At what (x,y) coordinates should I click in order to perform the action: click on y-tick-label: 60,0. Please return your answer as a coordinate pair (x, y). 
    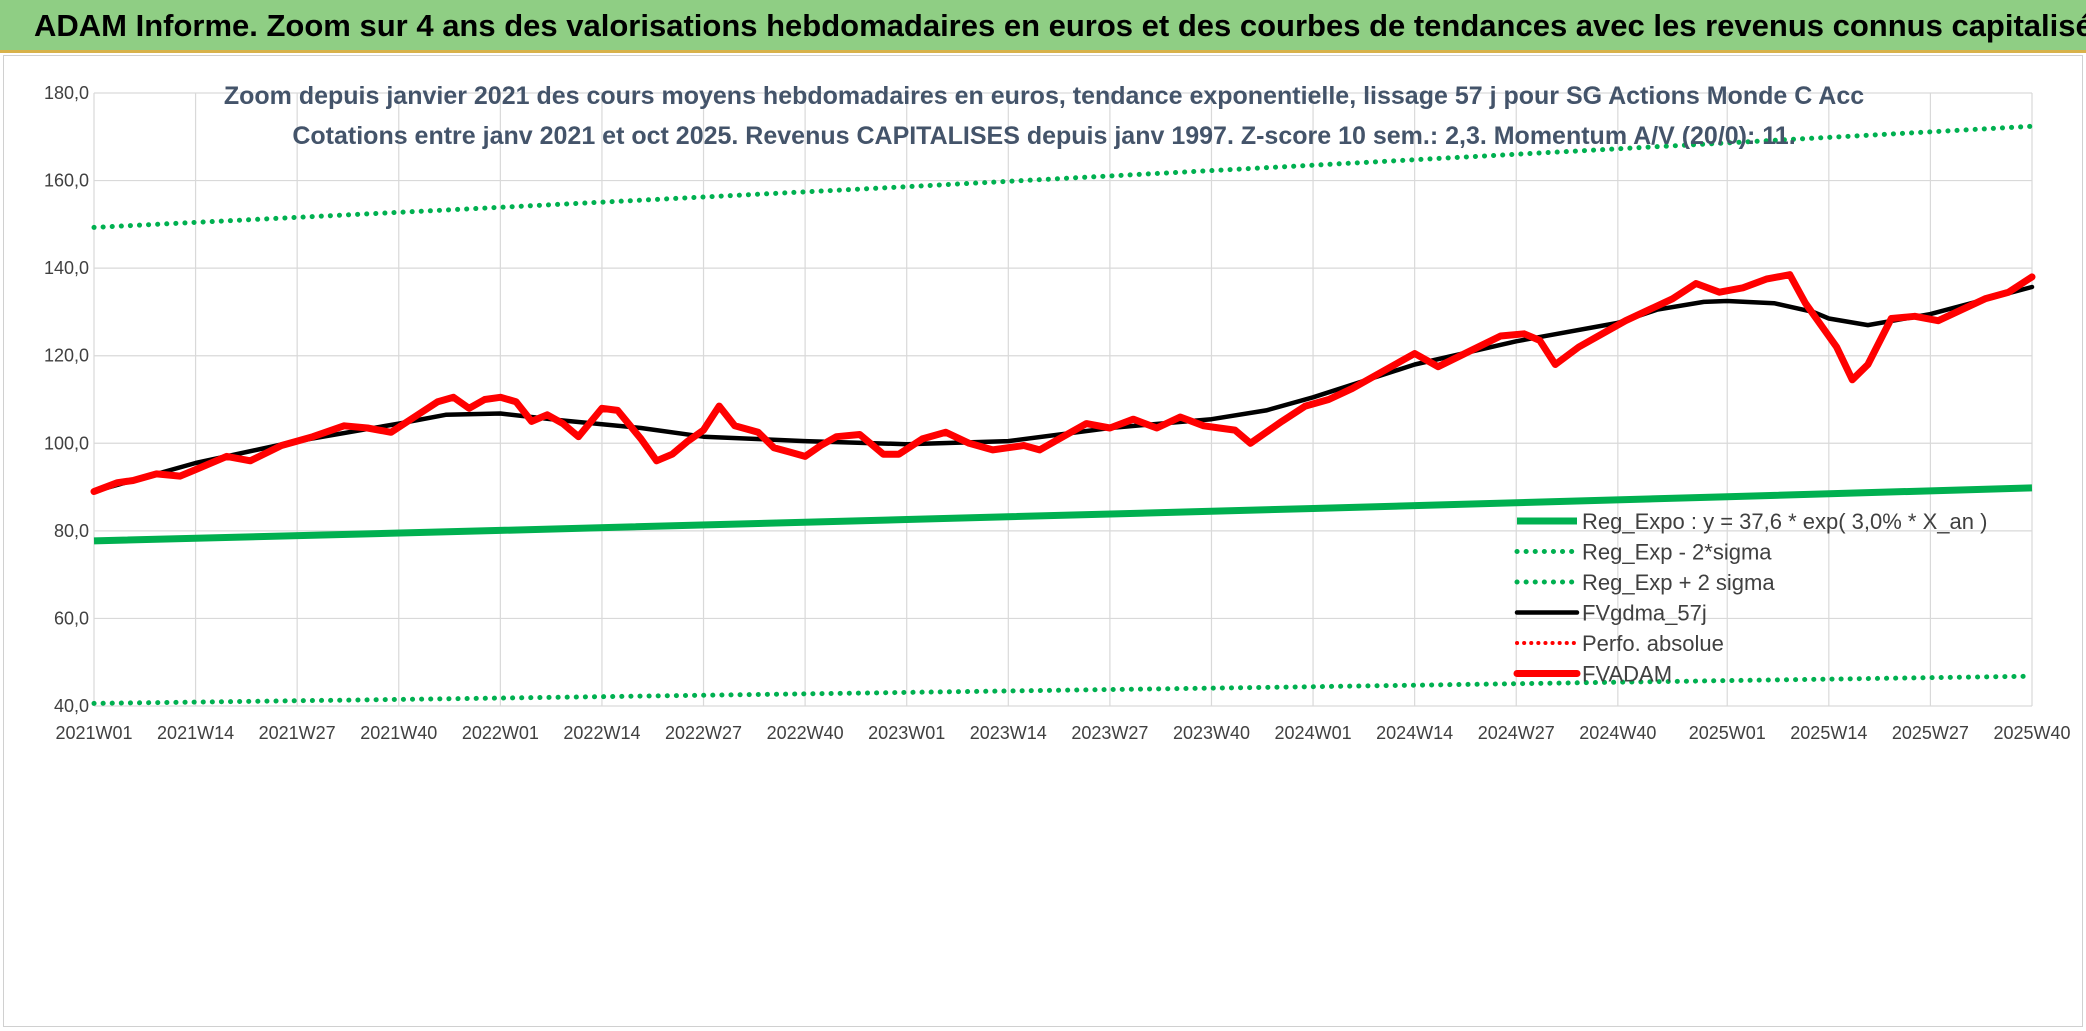
    Looking at the image, I should click on (71, 618).